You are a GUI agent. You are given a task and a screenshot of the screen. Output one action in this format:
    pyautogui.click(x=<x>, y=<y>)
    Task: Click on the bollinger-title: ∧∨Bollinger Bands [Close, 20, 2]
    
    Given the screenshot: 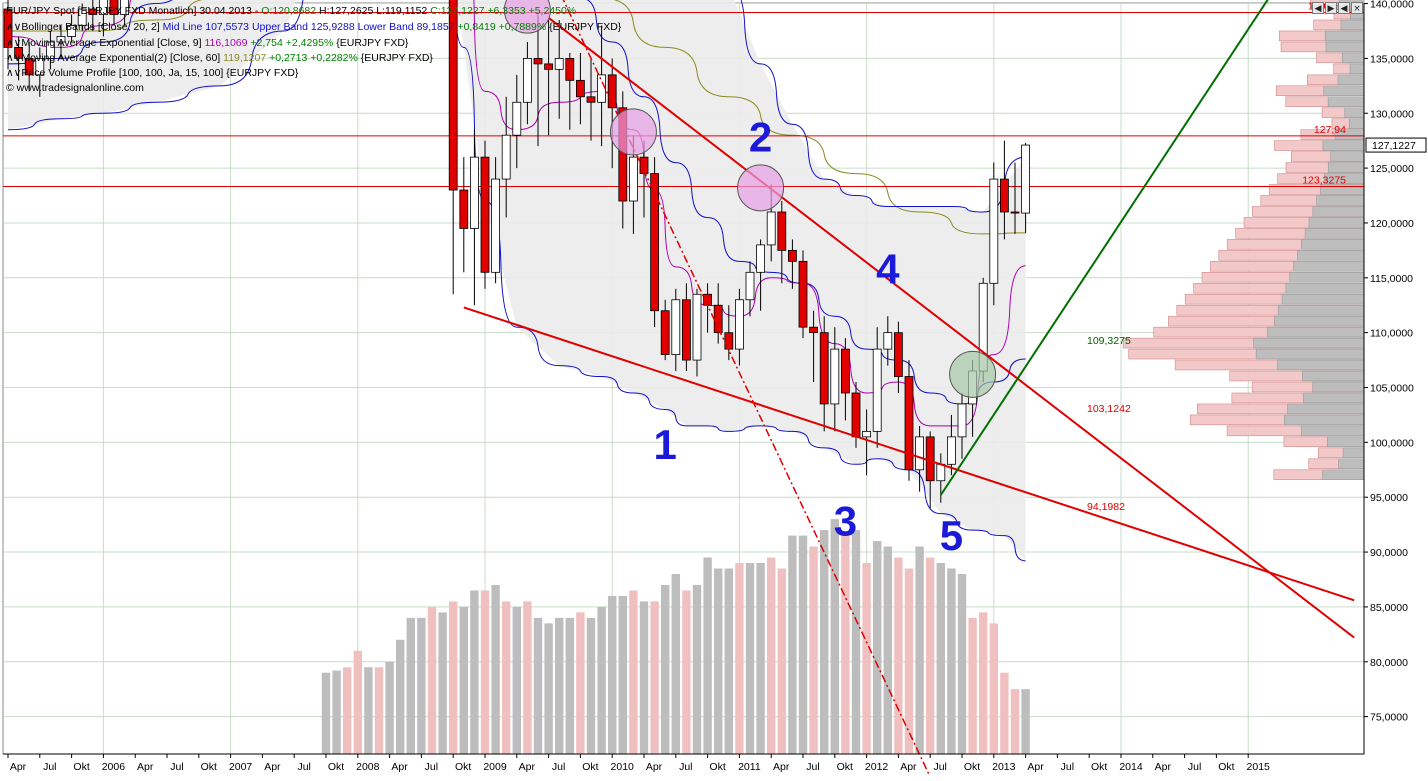 What is the action you would take?
    pyautogui.click(x=84, y=27)
    